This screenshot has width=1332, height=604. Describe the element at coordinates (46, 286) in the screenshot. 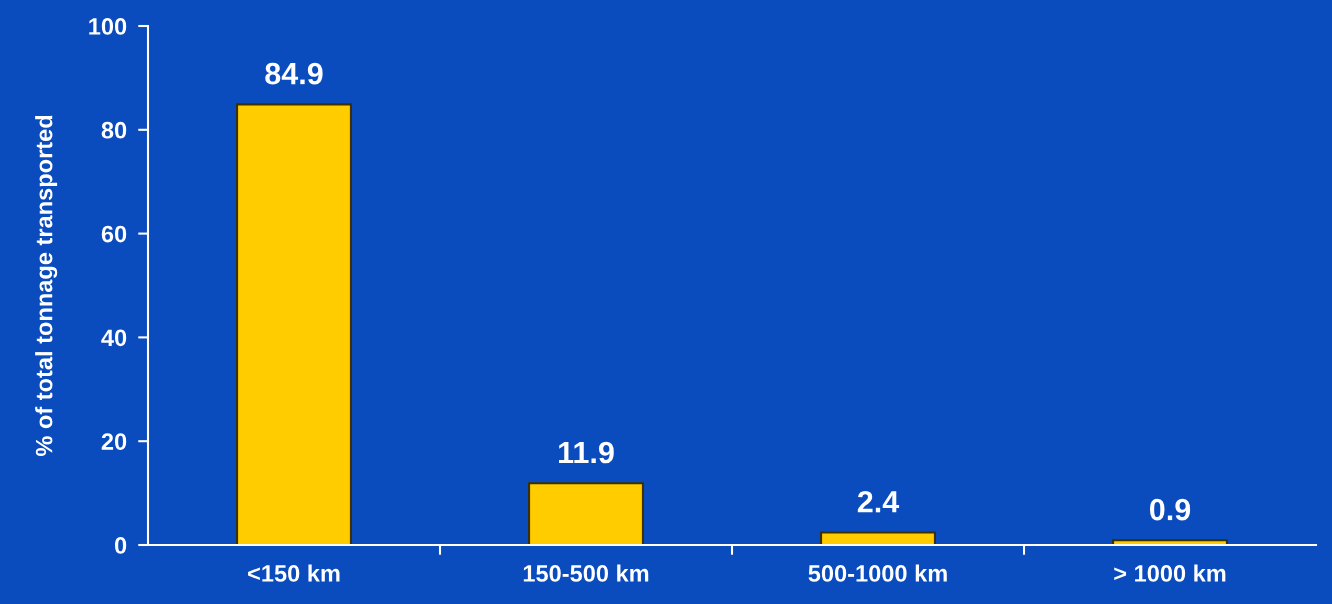

I see `y-axis-title: % of total tonnage transported` at that location.